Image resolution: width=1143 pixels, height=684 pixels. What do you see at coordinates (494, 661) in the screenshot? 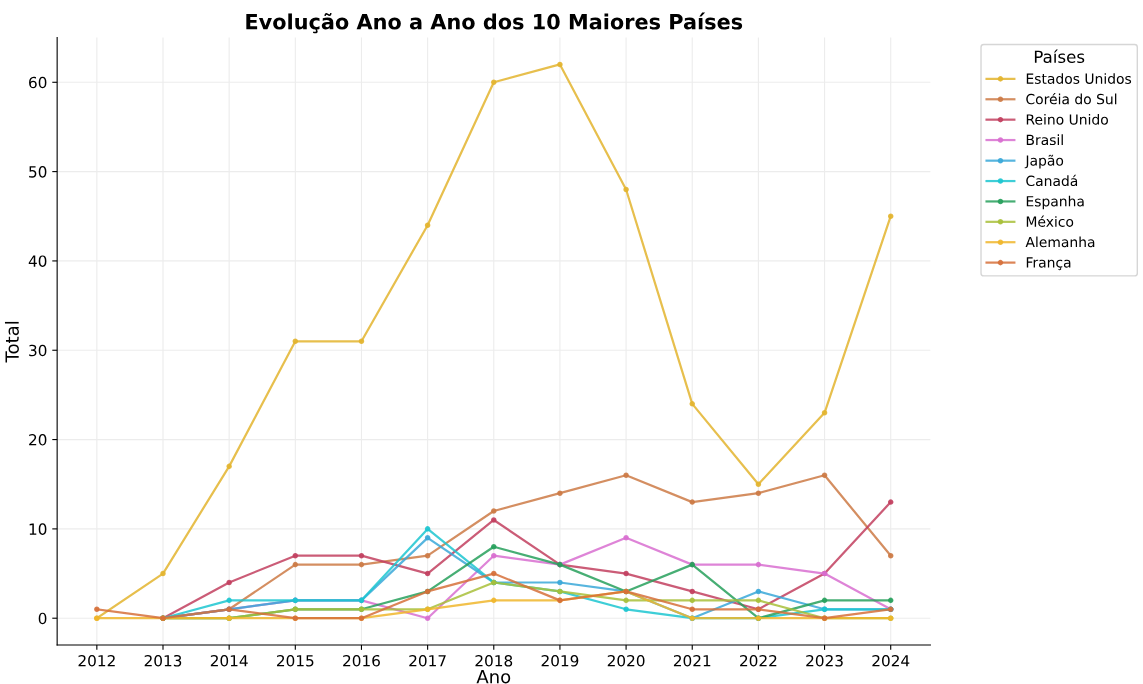
I see `x-tick-label: 2018` at bounding box center [494, 661].